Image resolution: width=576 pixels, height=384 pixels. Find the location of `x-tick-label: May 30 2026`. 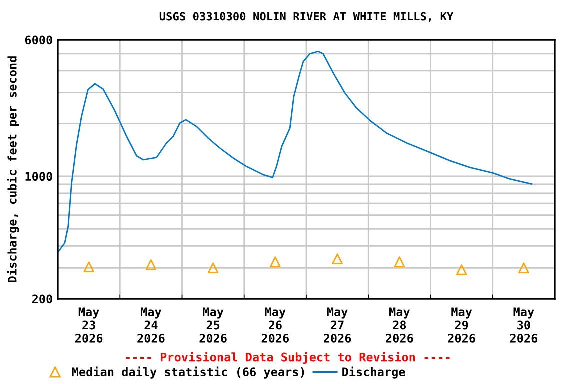

x-tick-label: May 30 2026 is located at coordinates (524, 325).